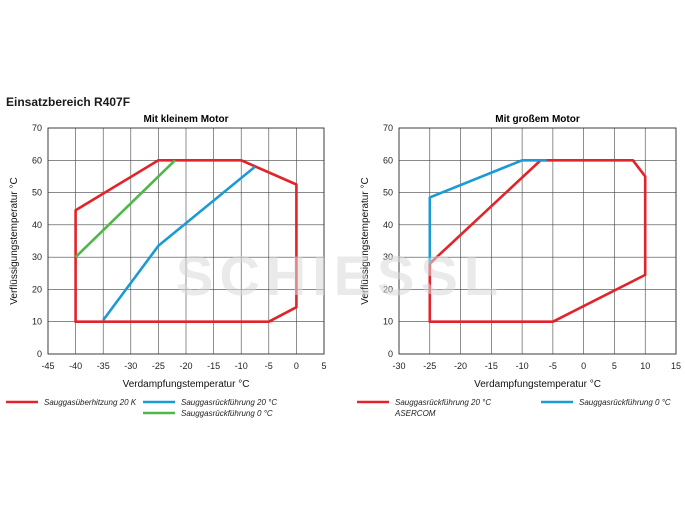  Describe the element at coordinates (103, 366) in the screenshot. I see `x-tick-label: -35` at that location.